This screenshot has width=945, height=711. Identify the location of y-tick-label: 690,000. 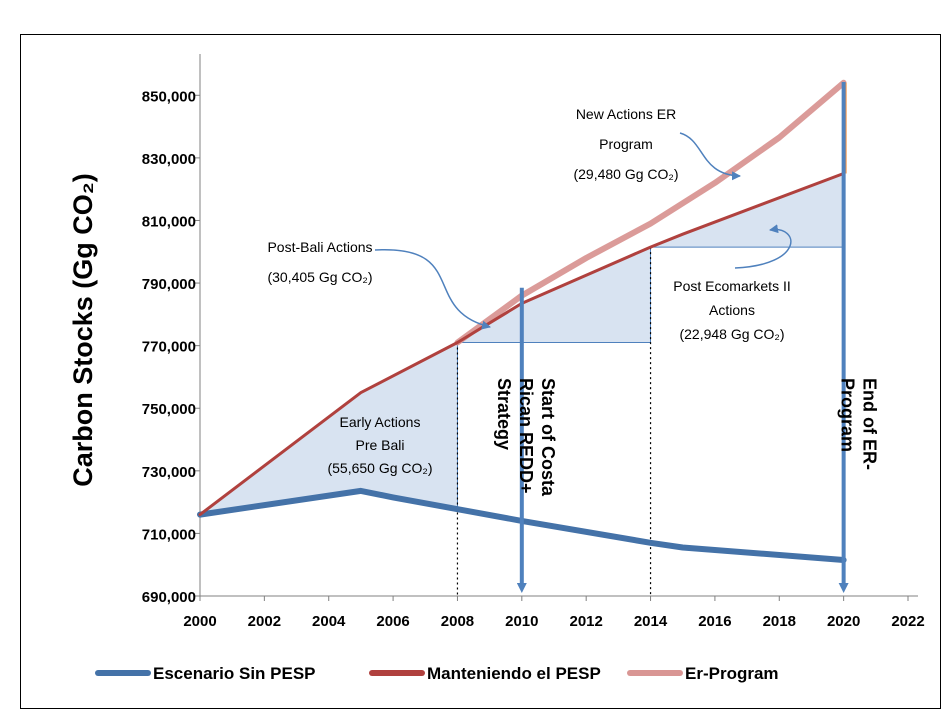
(169, 597).